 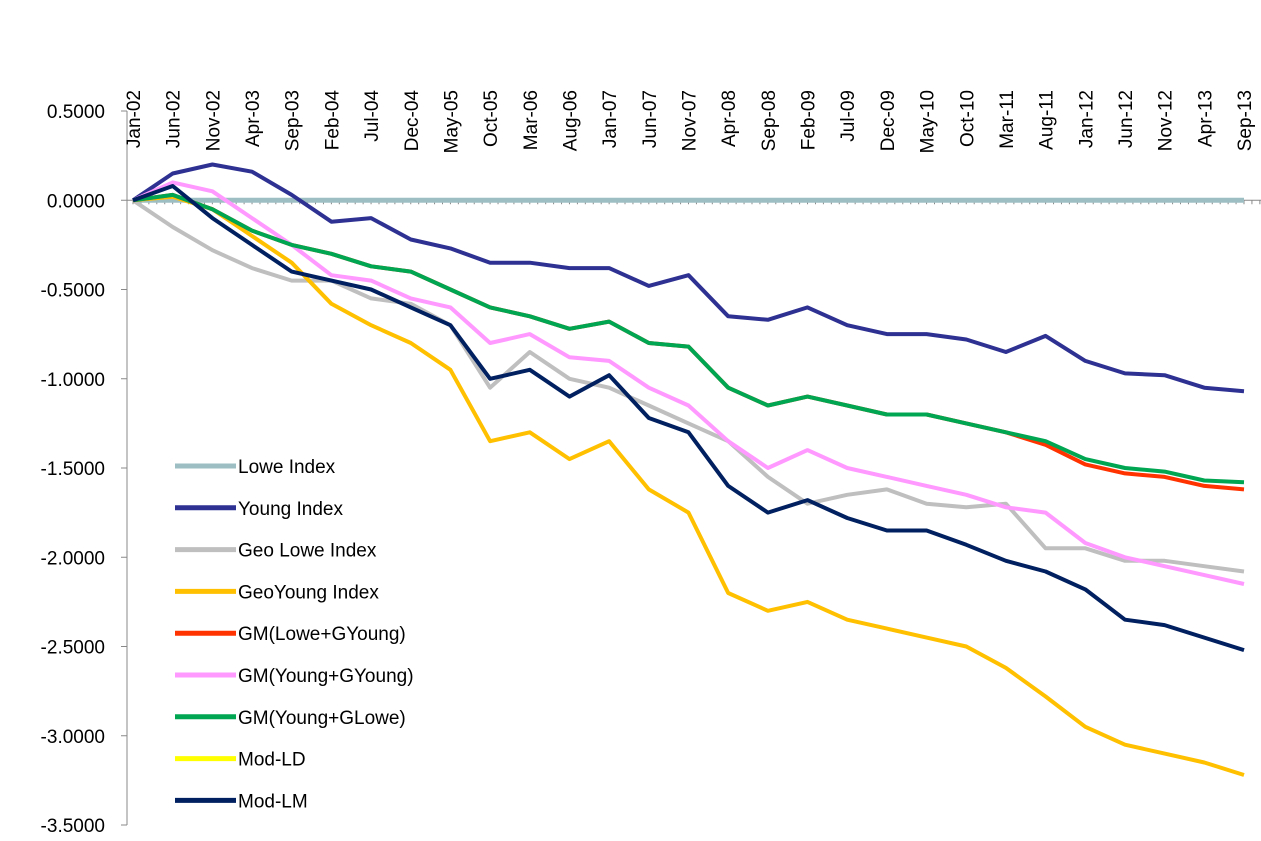 I want to click on x-tick-label: Jun-07, so click(x=650, y=119).